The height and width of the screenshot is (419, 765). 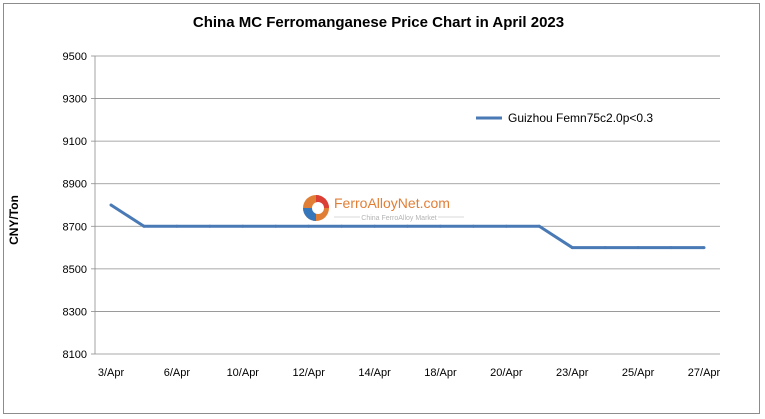 I want to click on y-tick-label: 8900, so click(x=75, y=185).